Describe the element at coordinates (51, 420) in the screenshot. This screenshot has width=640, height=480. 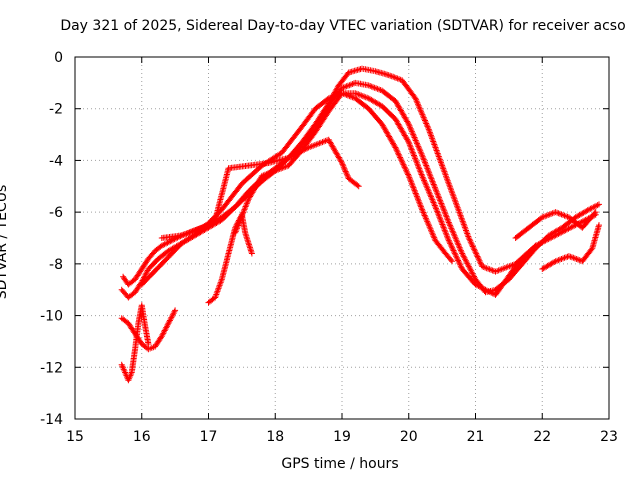
I see `y-tick-label: -14` at that location.